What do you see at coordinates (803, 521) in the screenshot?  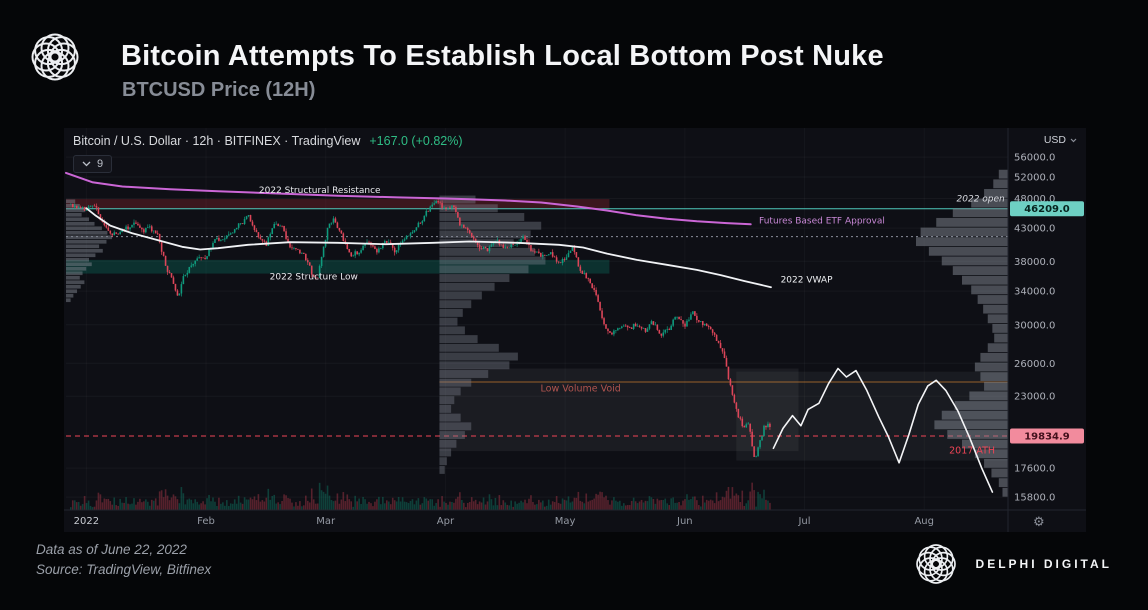 I see `svg-text: Jul` at bounding box center [803, 521].